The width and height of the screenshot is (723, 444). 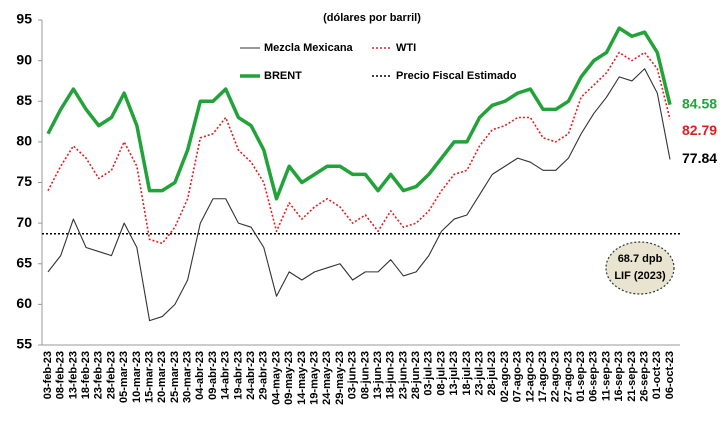 What do you see at coordinates (429, 373) in the screenshot?
I see `x-tick-label: 03-jul-23` at bounding box center [429, 373].